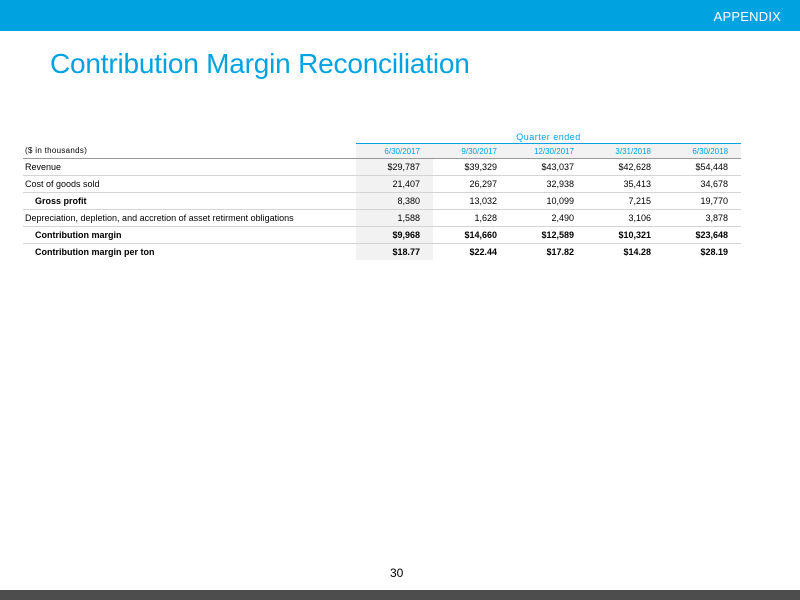  What do you see at coordinates (625, 201) in the screenshot?
I see `table-cell: 7,215` at bounding box center [625, 201].